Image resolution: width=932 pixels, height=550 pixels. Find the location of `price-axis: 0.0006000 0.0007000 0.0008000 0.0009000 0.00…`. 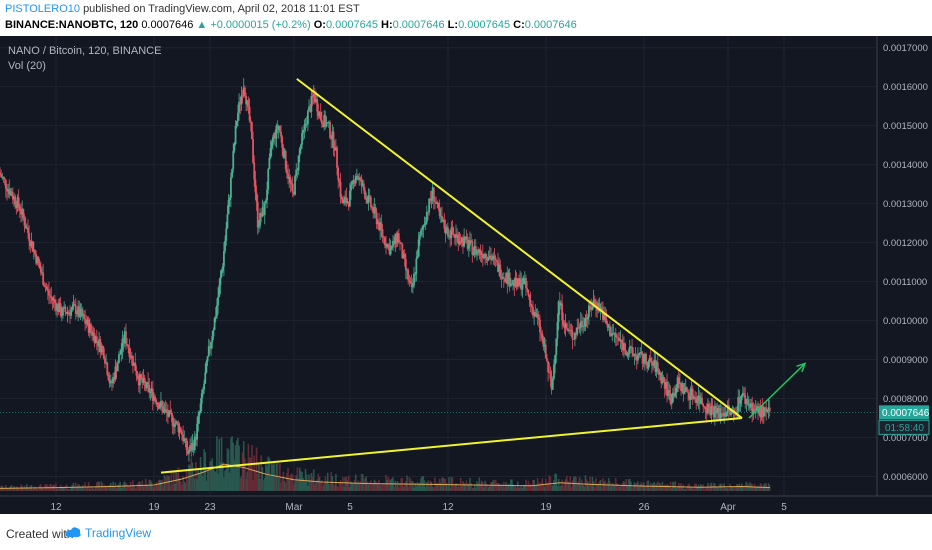

price-axis: 0.0006000 0.0007000 0.0008000 0.0009000 0.00… is located at coordinates (905, 263).